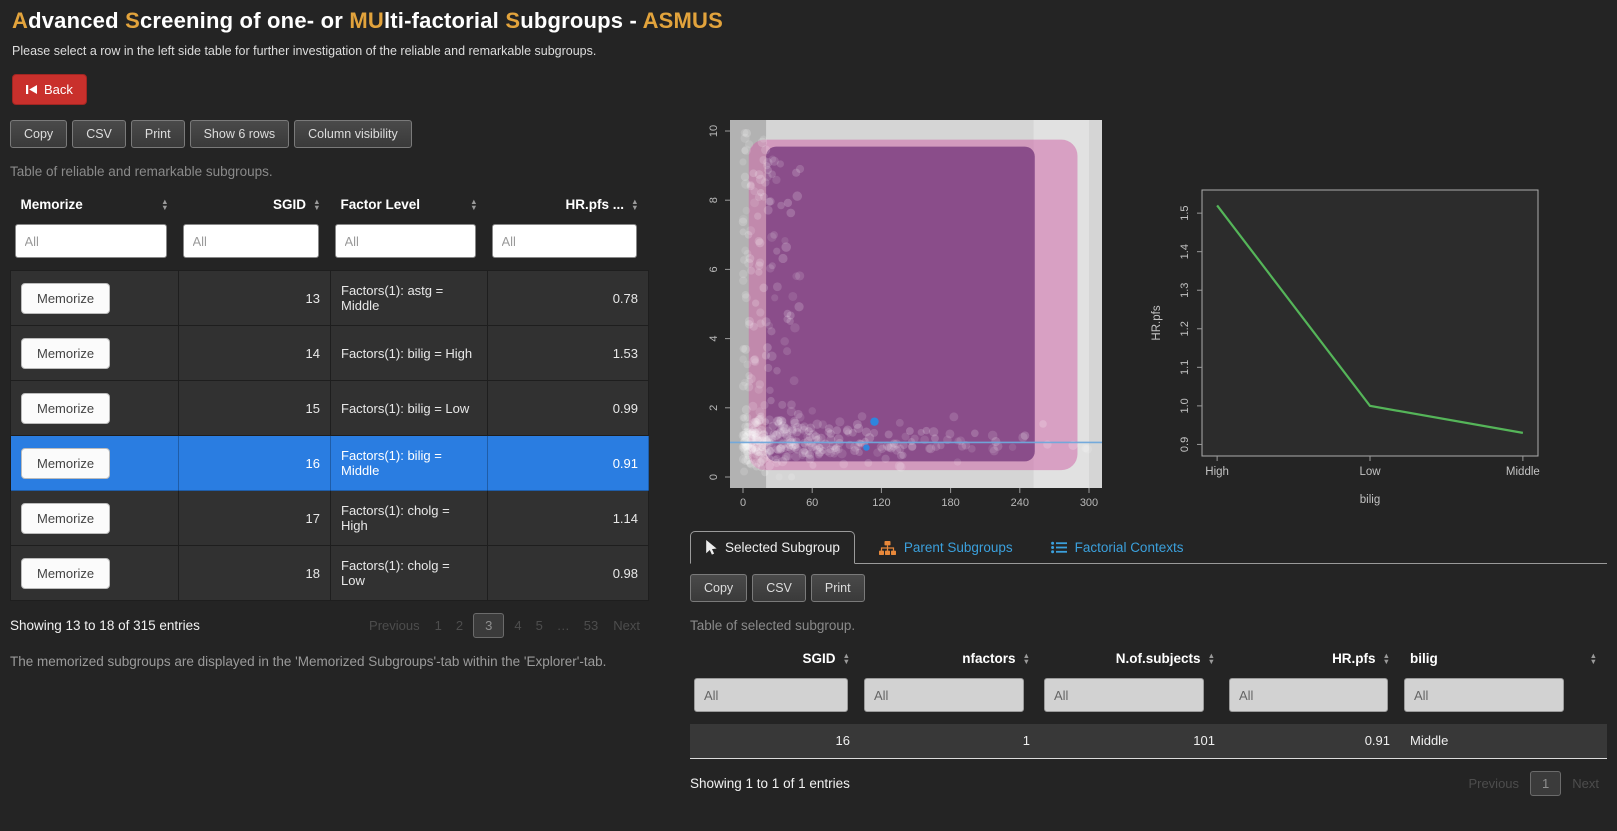 This screenshot has width=1617, height=831. Describe the element at coordinates (409, 204) in the screenshot. I see `column-header-factor-level: Factor Level ▲ ▼` at that location.